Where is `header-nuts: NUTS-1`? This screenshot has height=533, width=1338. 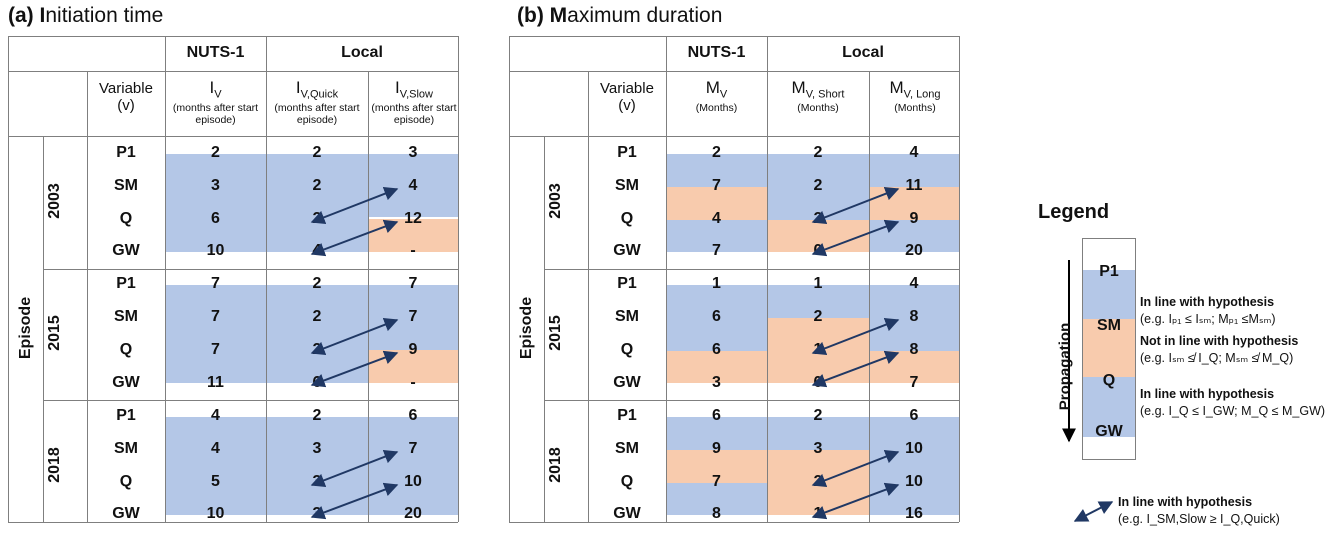 header-nuts: NUTS-1 is located at coordinates (215, 52).